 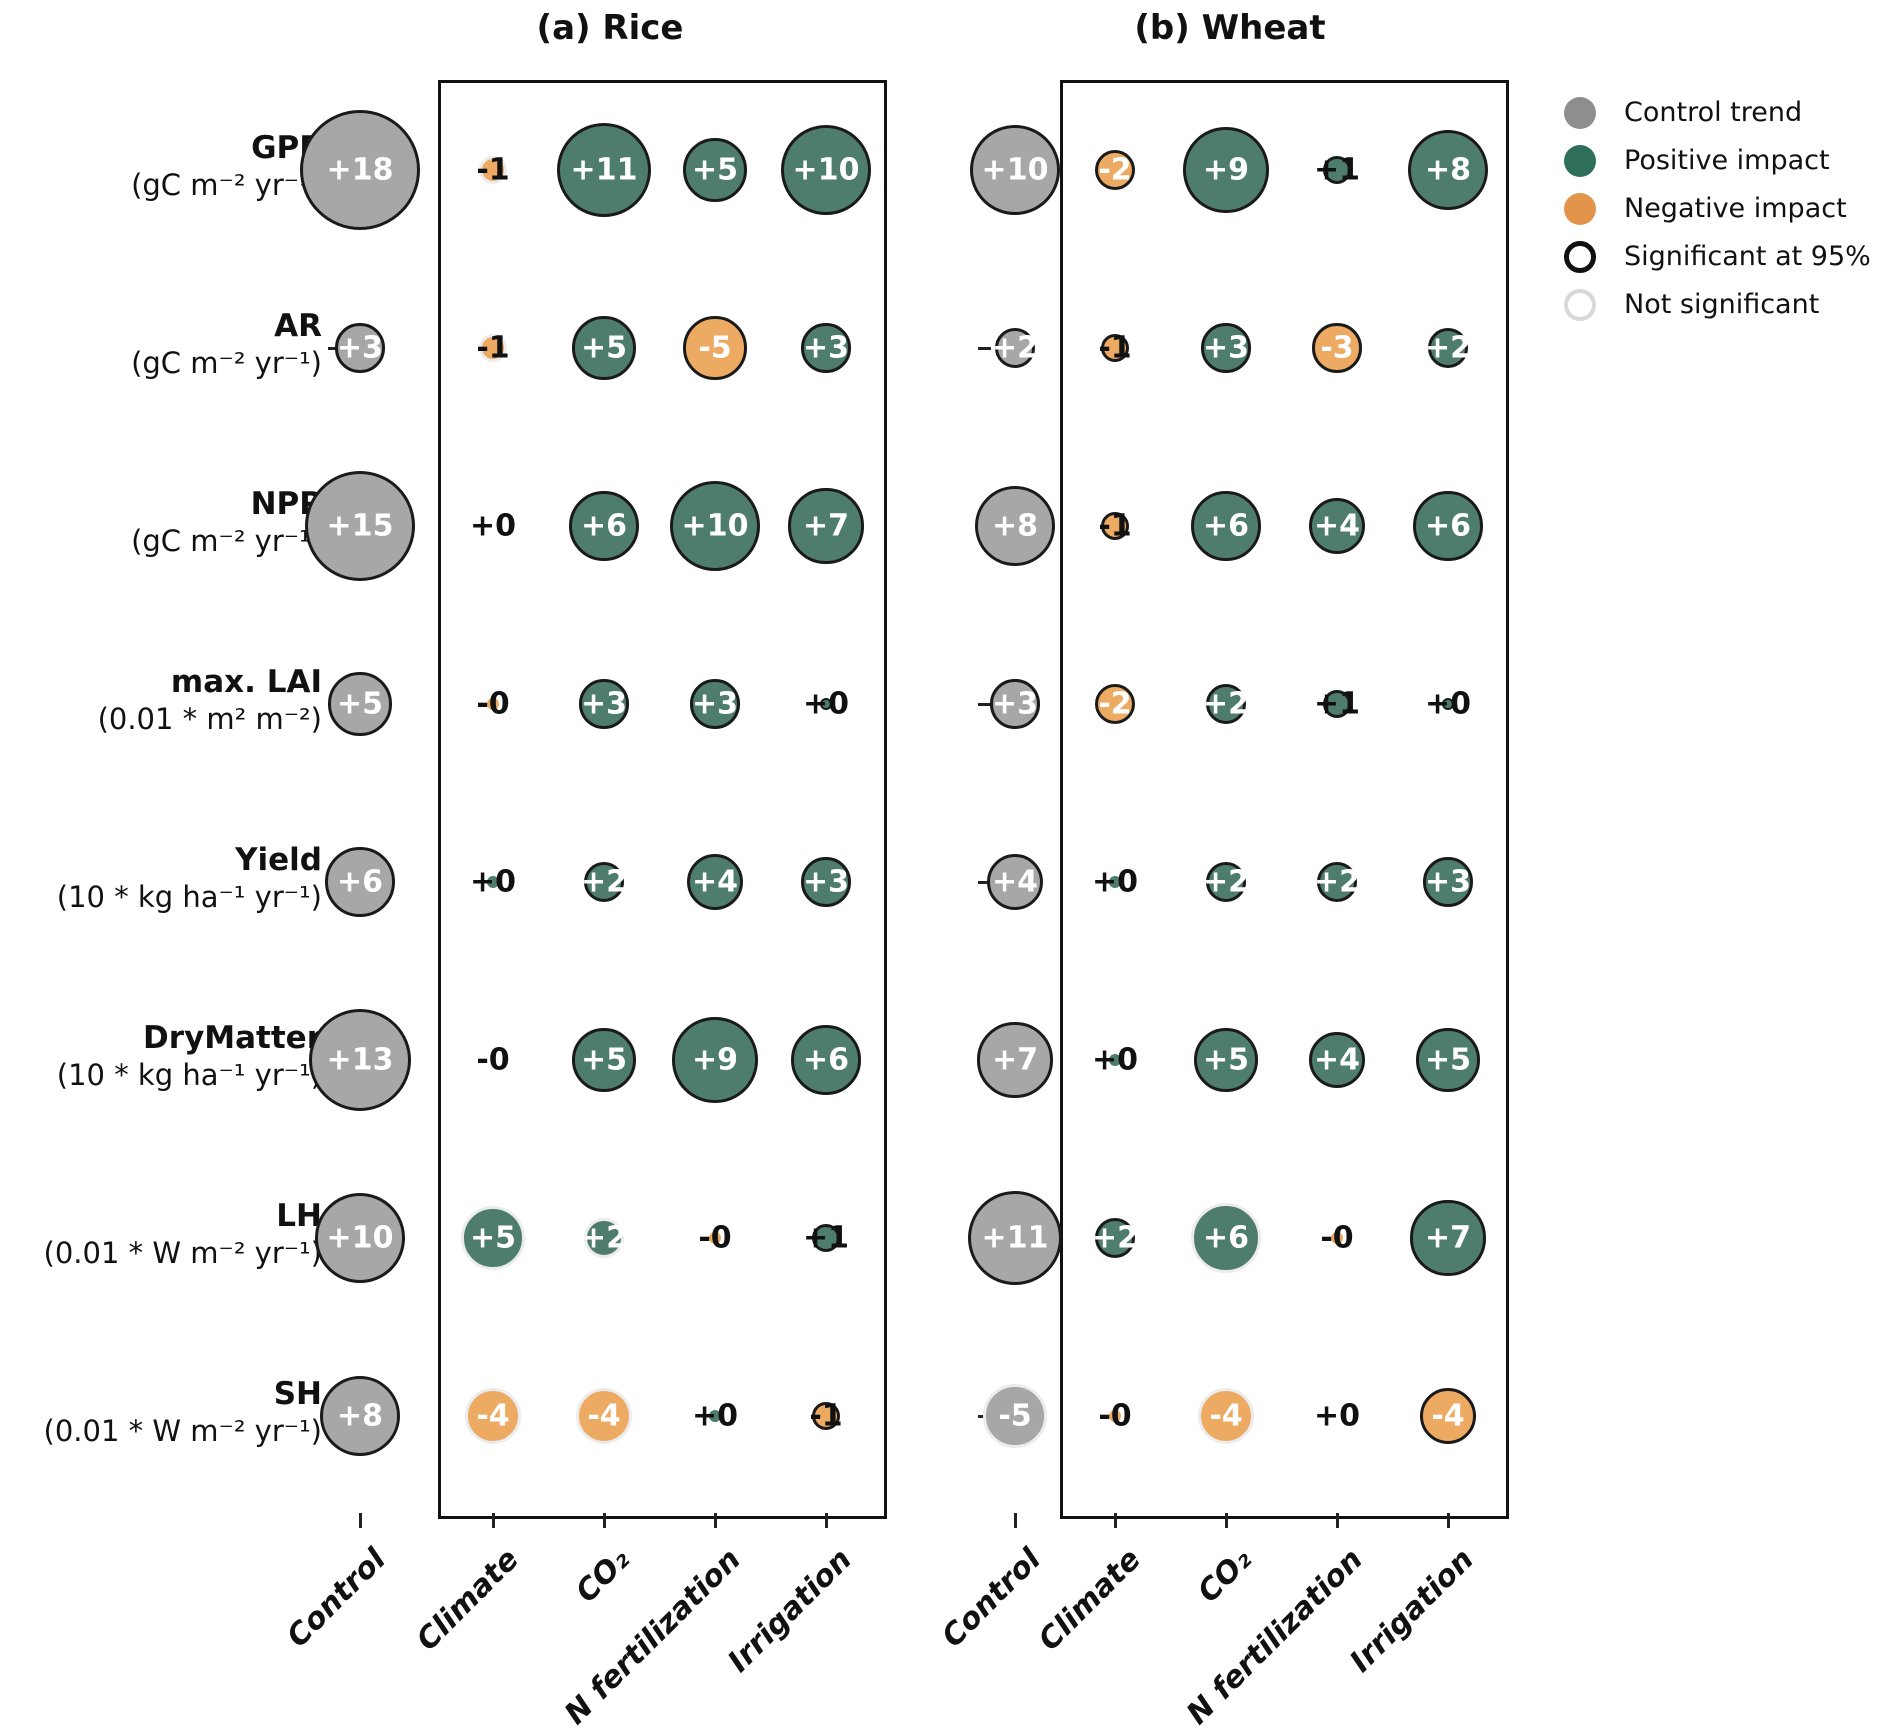 I want to click on cell-wheat-lh-climate-value: +2, so click(x=1115, y=1238).